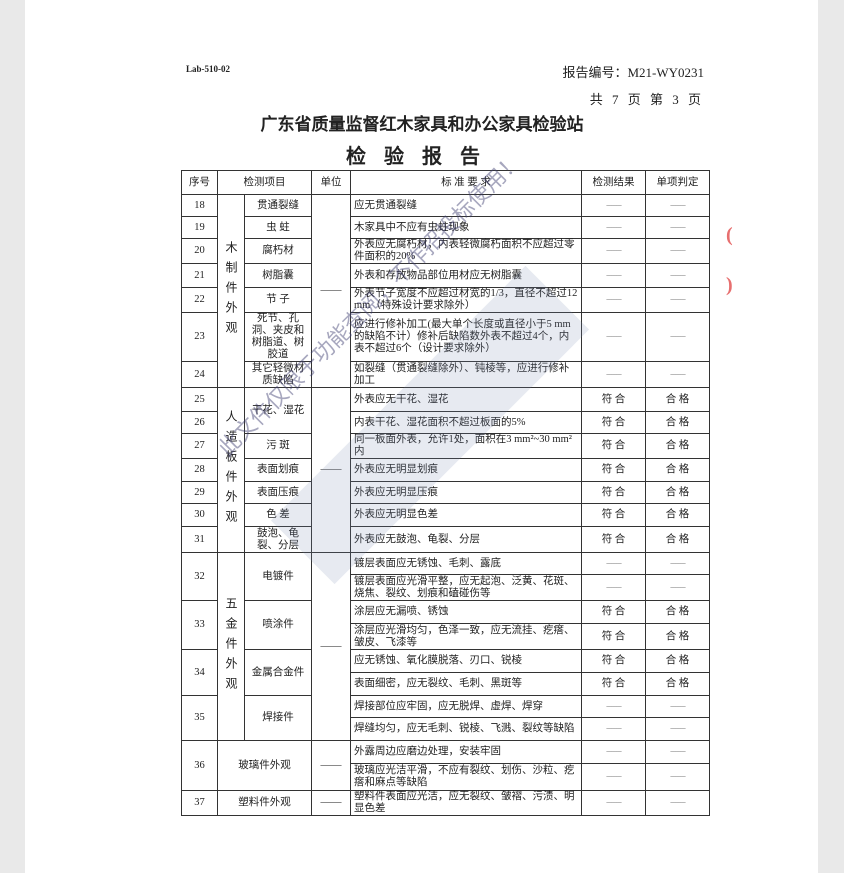 This screenshot has width=844, height=873. I want to click on report-title: 检验报告, so click(422, 156).